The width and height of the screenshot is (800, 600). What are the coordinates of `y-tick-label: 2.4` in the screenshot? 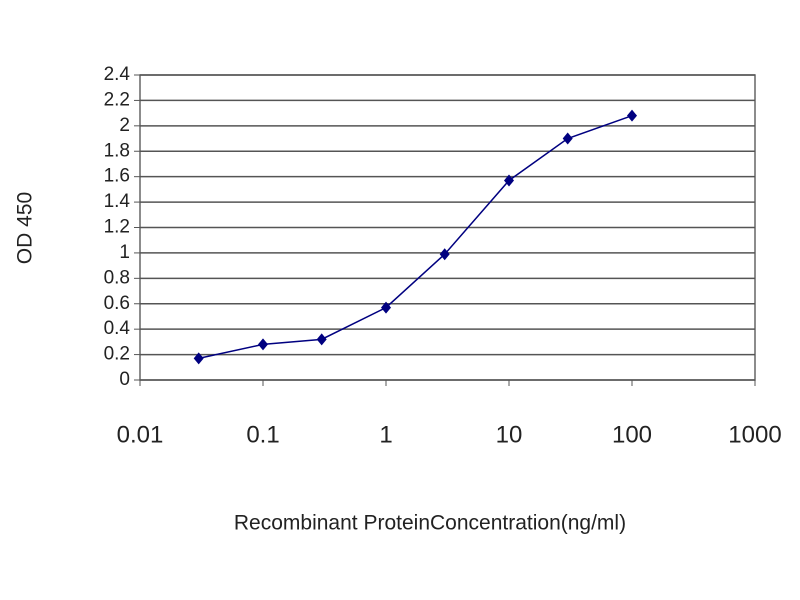 It's located at (117, 74).